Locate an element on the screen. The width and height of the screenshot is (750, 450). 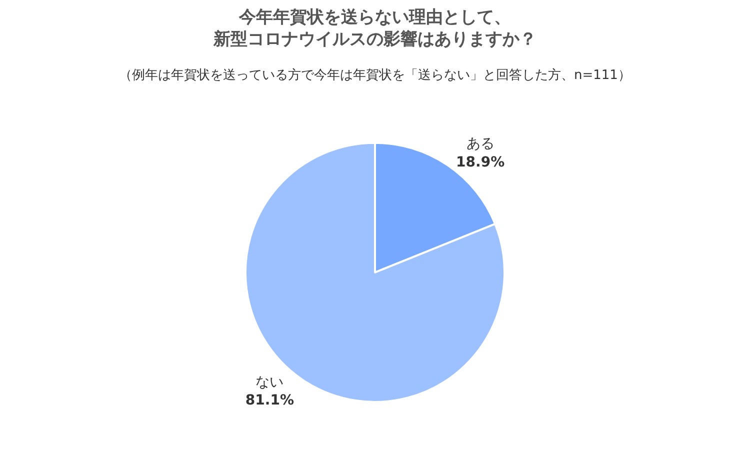
slice-label: ない is located at coordinates (270, 382).